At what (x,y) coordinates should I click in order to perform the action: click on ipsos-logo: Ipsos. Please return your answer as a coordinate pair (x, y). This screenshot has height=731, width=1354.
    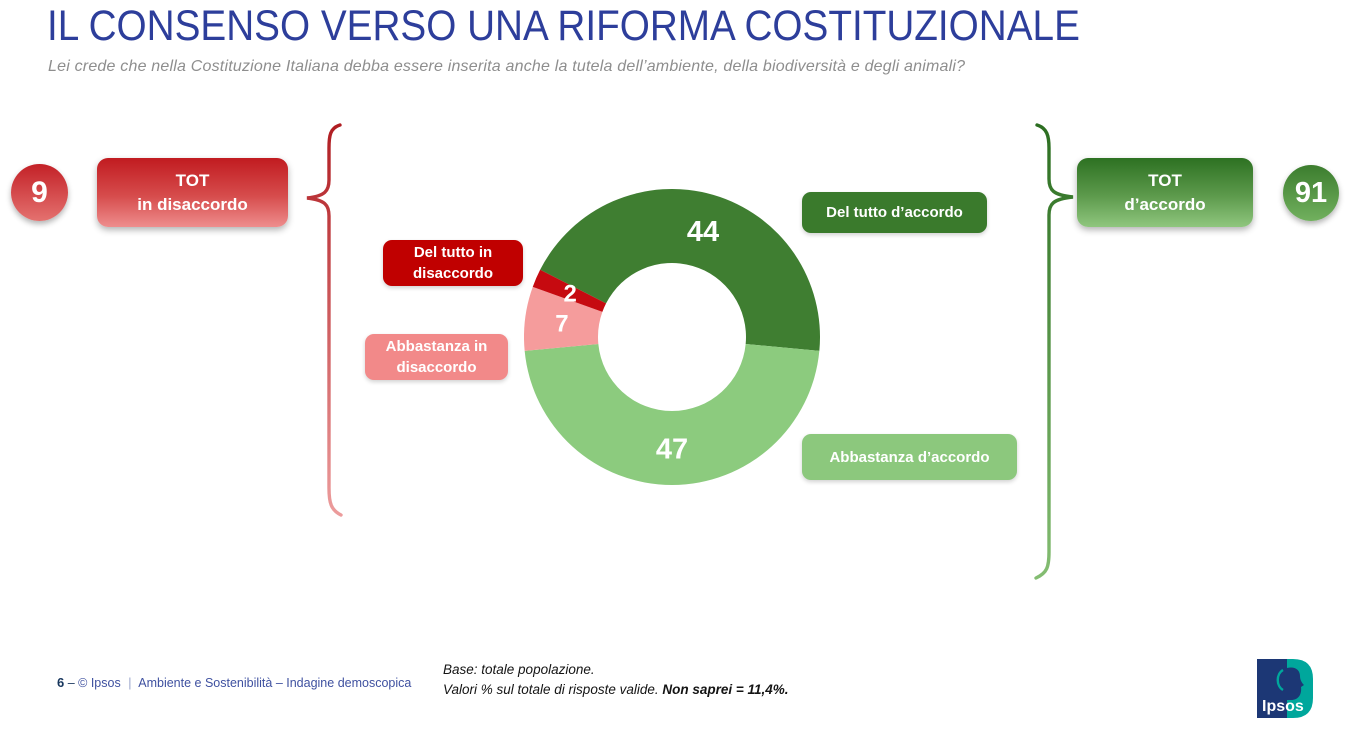
    Looking at the image, I should click on (1285, 688).